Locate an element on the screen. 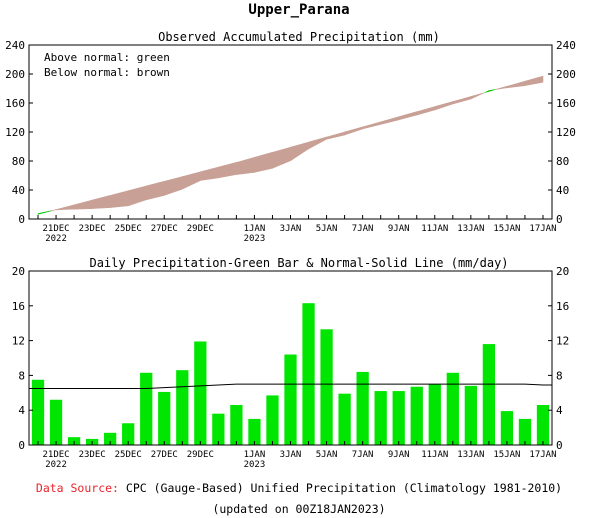 The width and height of the screenshot is (598, 518). daily-xtick-label: 17JAN is located at coordinates (542, 455).